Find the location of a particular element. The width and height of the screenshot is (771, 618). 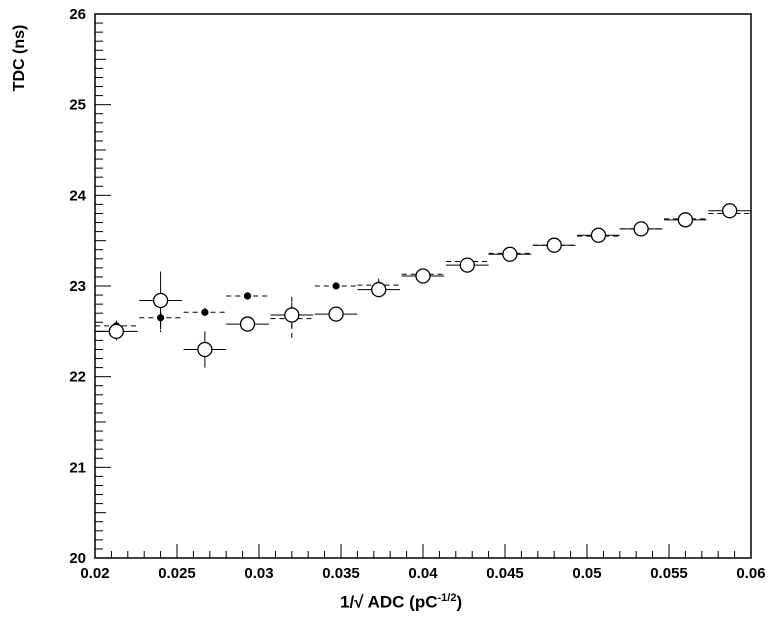

x-tick-label: 0.05 is located at coordinates (586, 573).